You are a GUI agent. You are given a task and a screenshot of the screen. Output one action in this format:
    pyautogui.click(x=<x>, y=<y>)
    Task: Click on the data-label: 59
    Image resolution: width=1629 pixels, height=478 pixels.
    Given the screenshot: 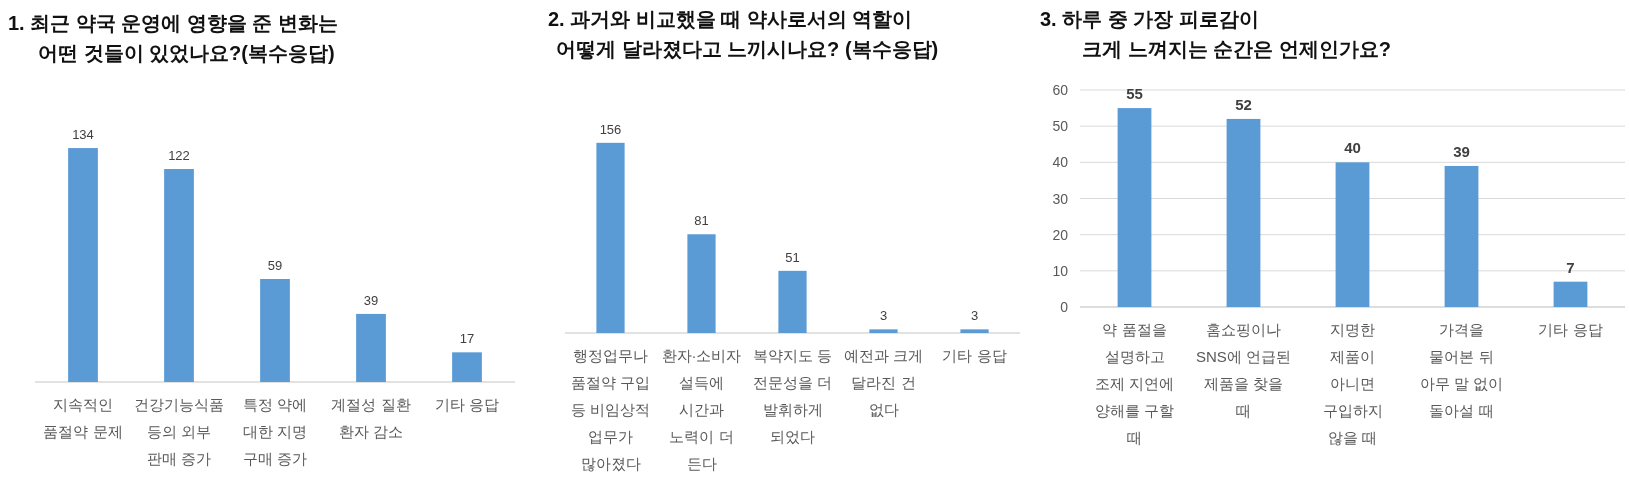 What is the action you would take?
    pyautogui.click(x=275, y=265)
    